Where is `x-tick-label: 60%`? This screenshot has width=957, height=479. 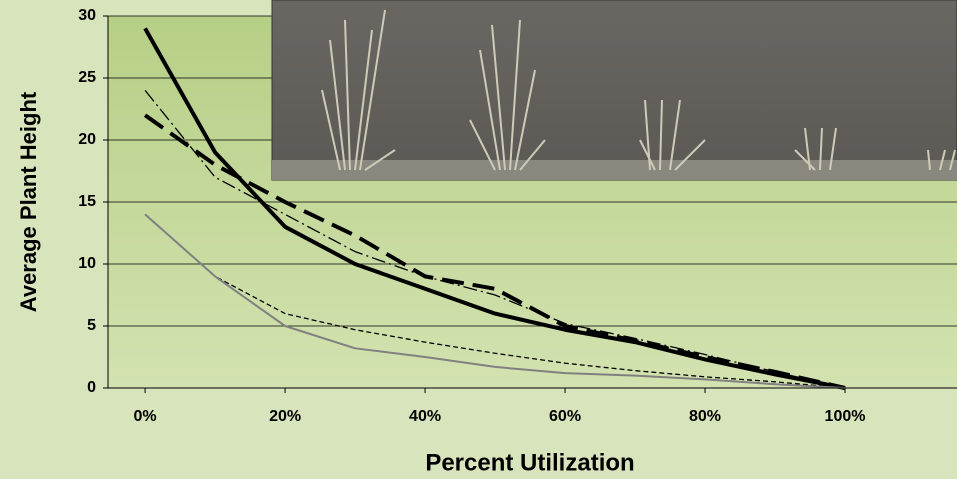 x-tick-label: 60% is located at coordinates (565, 416).